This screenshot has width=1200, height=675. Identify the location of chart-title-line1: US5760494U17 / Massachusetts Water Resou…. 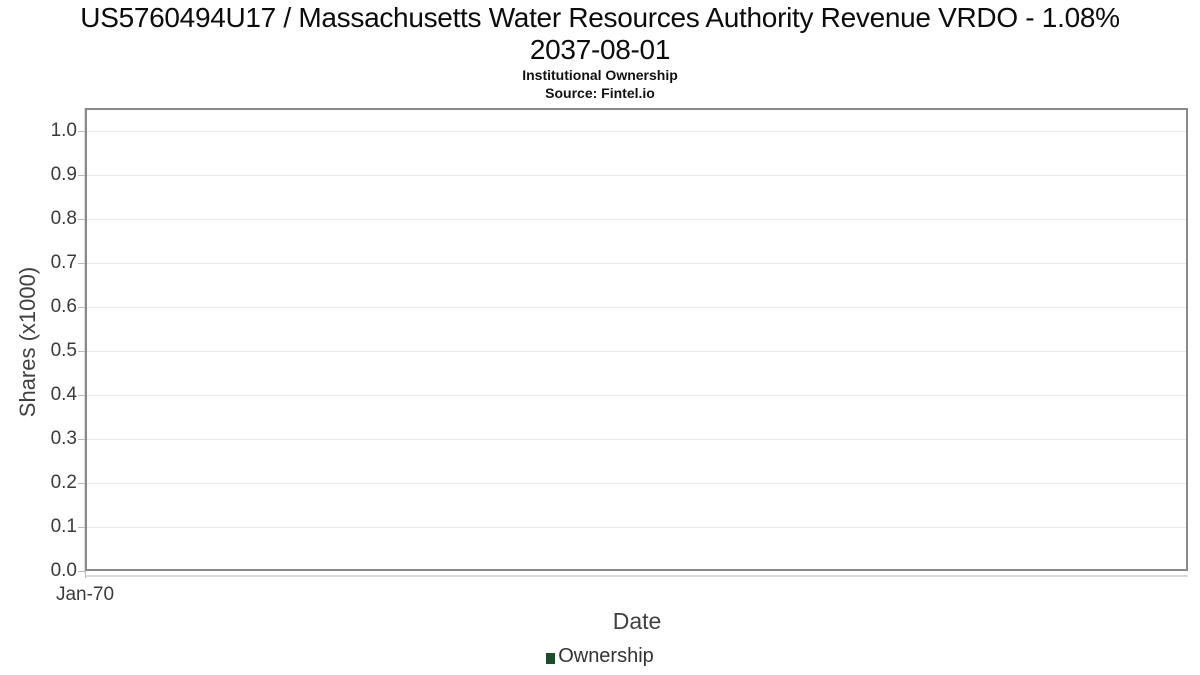
(600, 17).